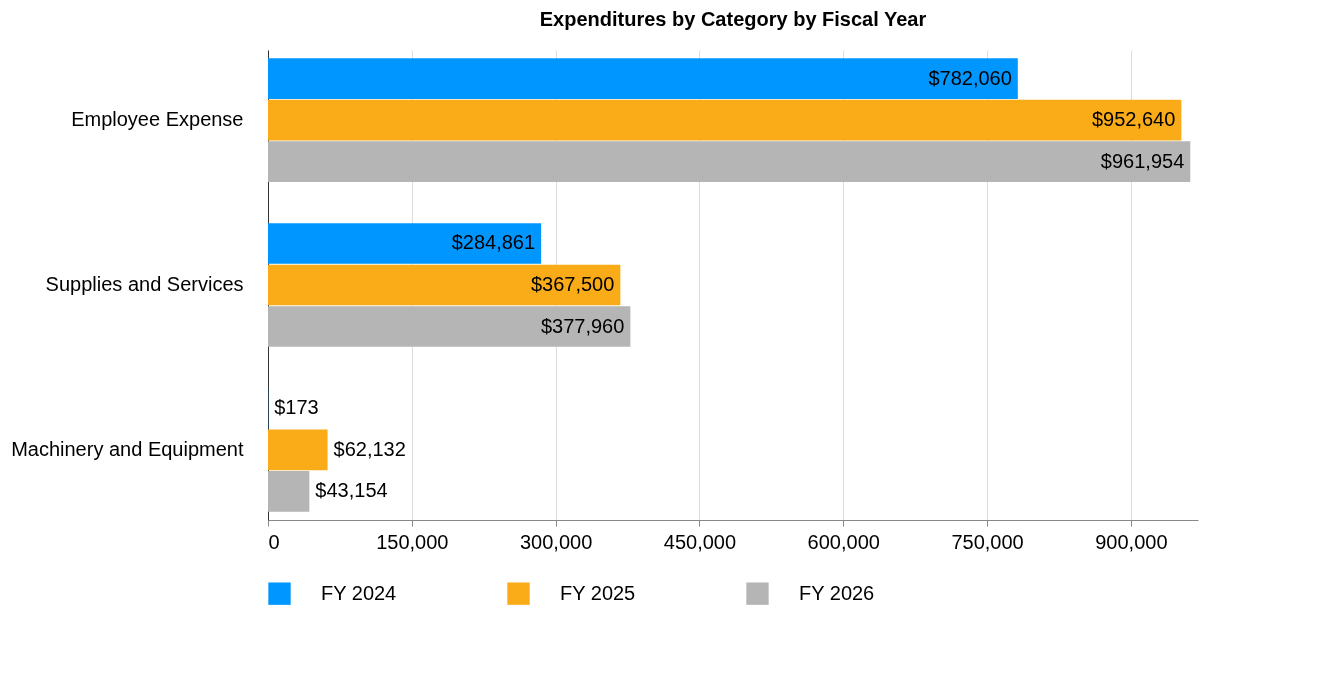  What do you see at coordinates (296, 407) in the screenshot?
I see `data-label: $173` at bounding box center [296, 407].